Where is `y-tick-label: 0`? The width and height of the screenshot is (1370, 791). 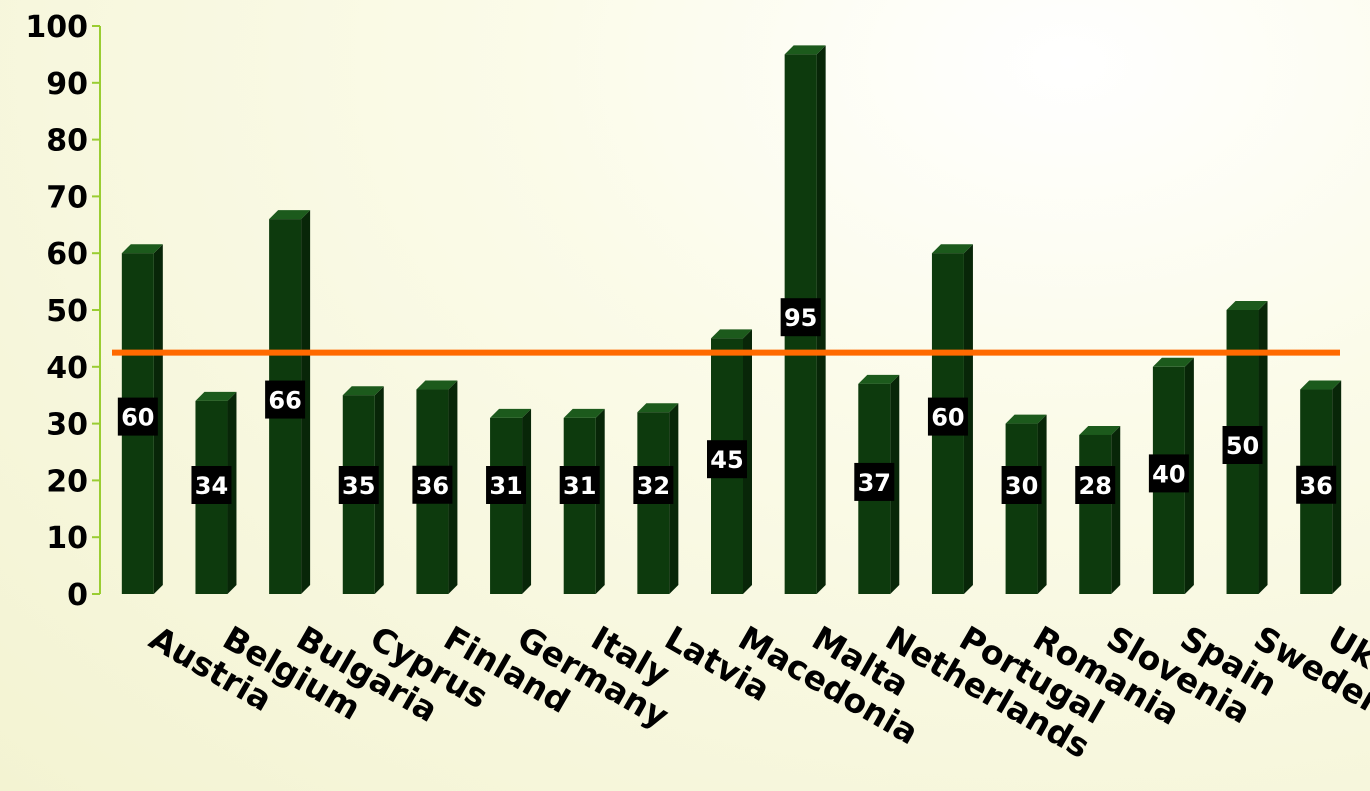 y-tick-label: 0 is located at coordinates (77, 595).